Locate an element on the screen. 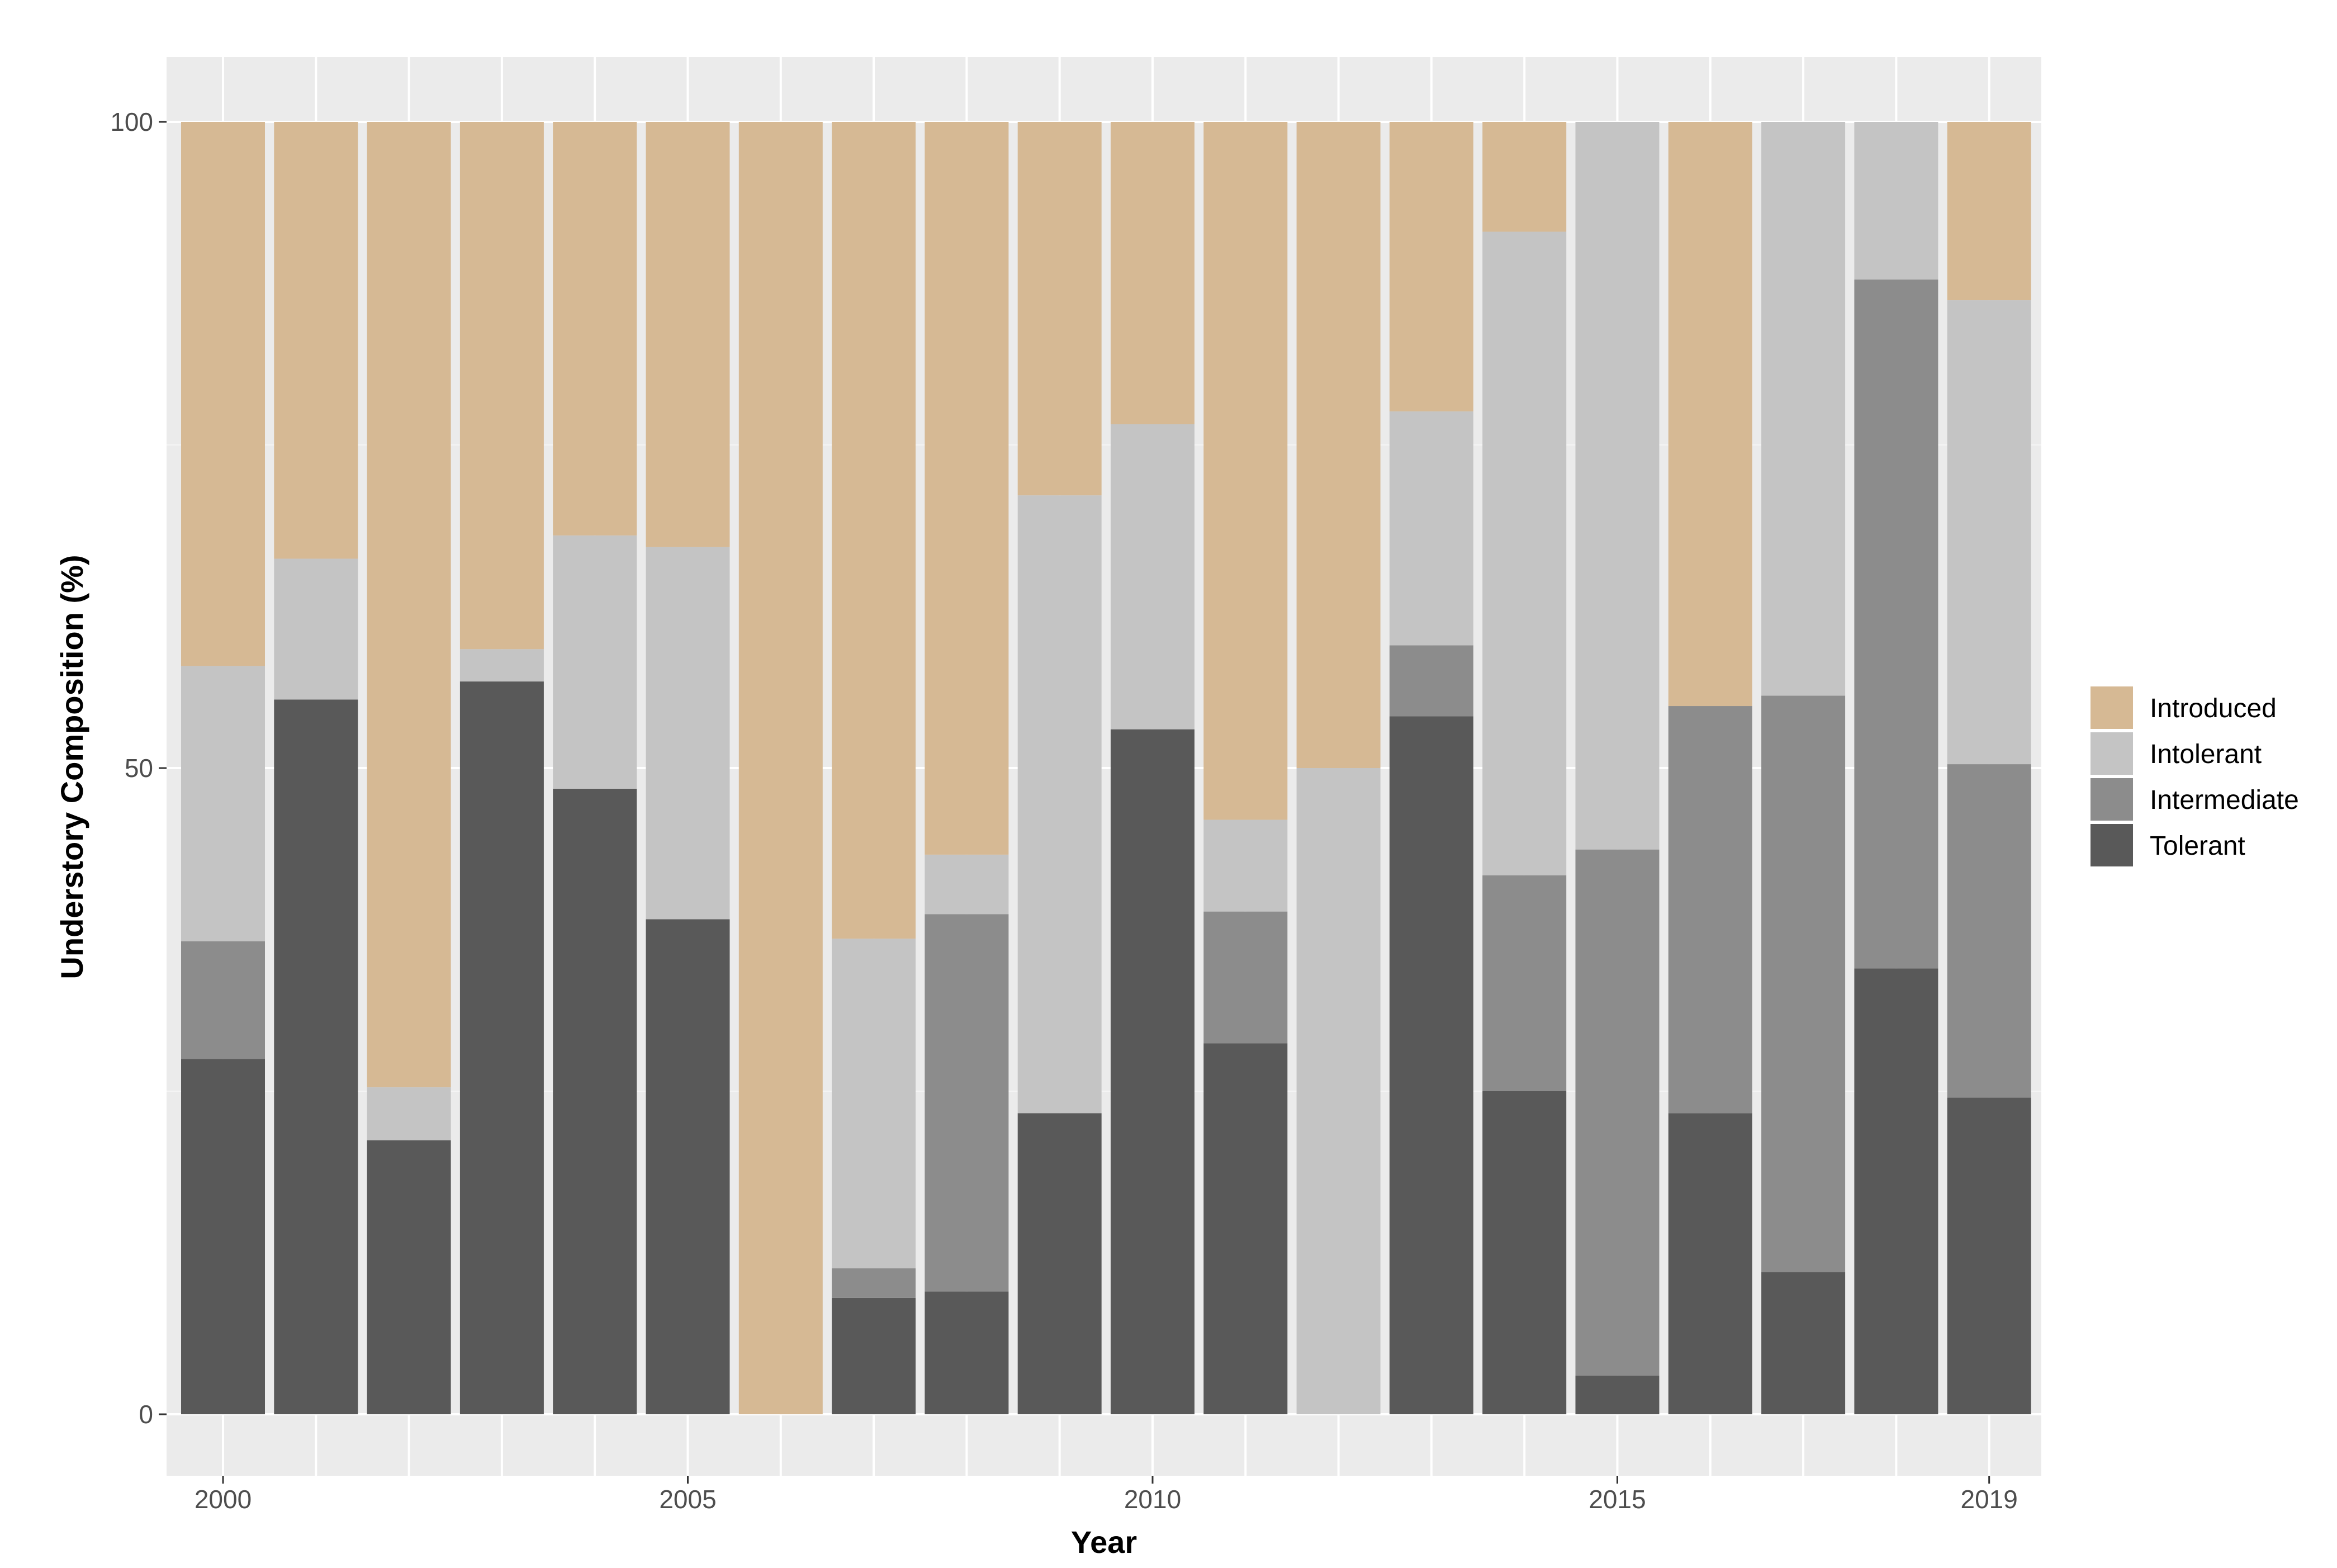  bar-segment-tolerant-2001 is located at coordinates (316, 1056).